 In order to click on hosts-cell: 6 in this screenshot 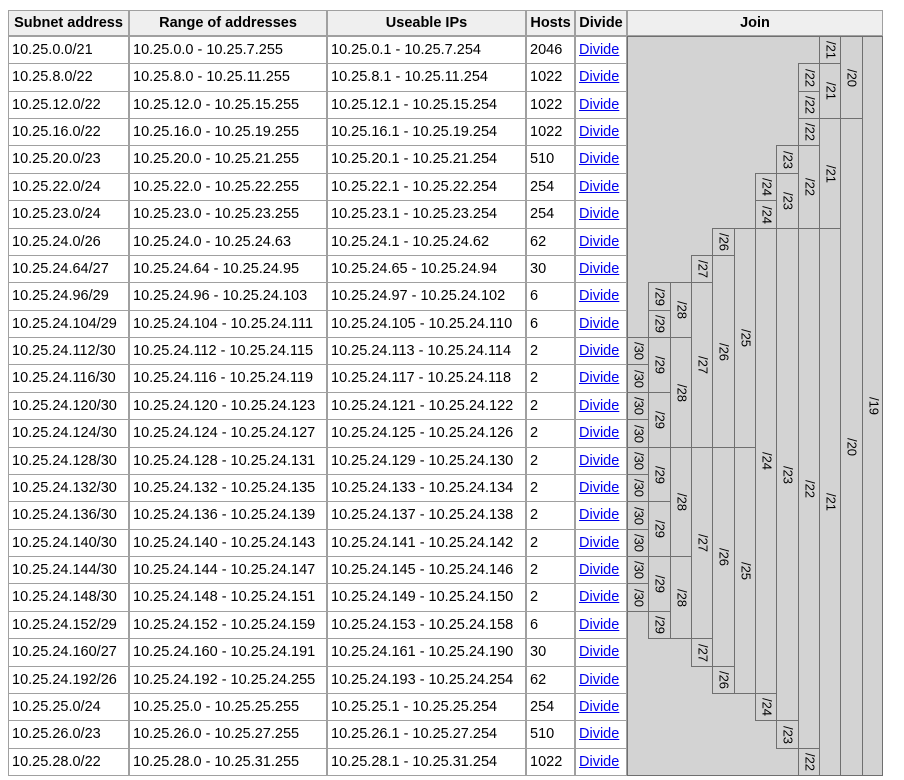, I will do `click(550, 324)`.